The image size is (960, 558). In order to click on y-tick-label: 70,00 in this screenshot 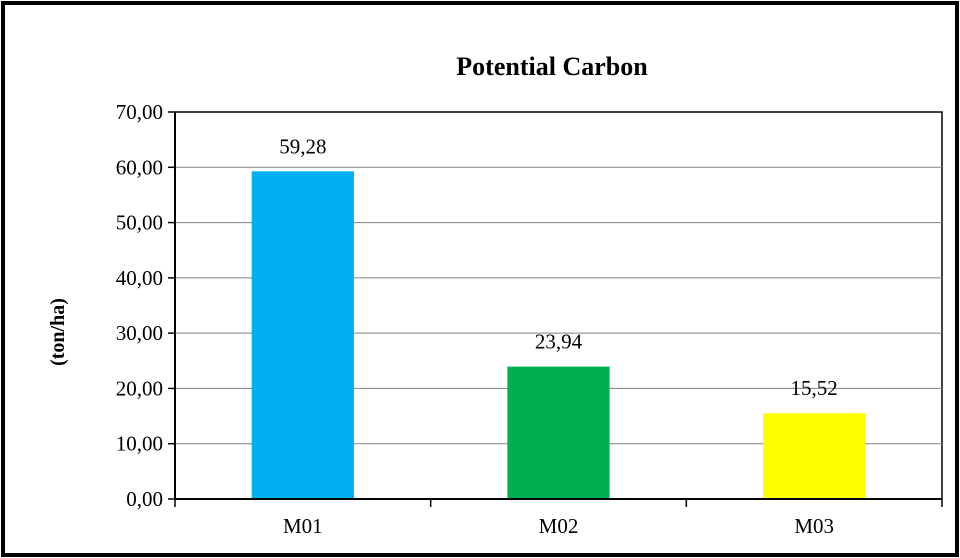, I will do `click(139, 112)`.